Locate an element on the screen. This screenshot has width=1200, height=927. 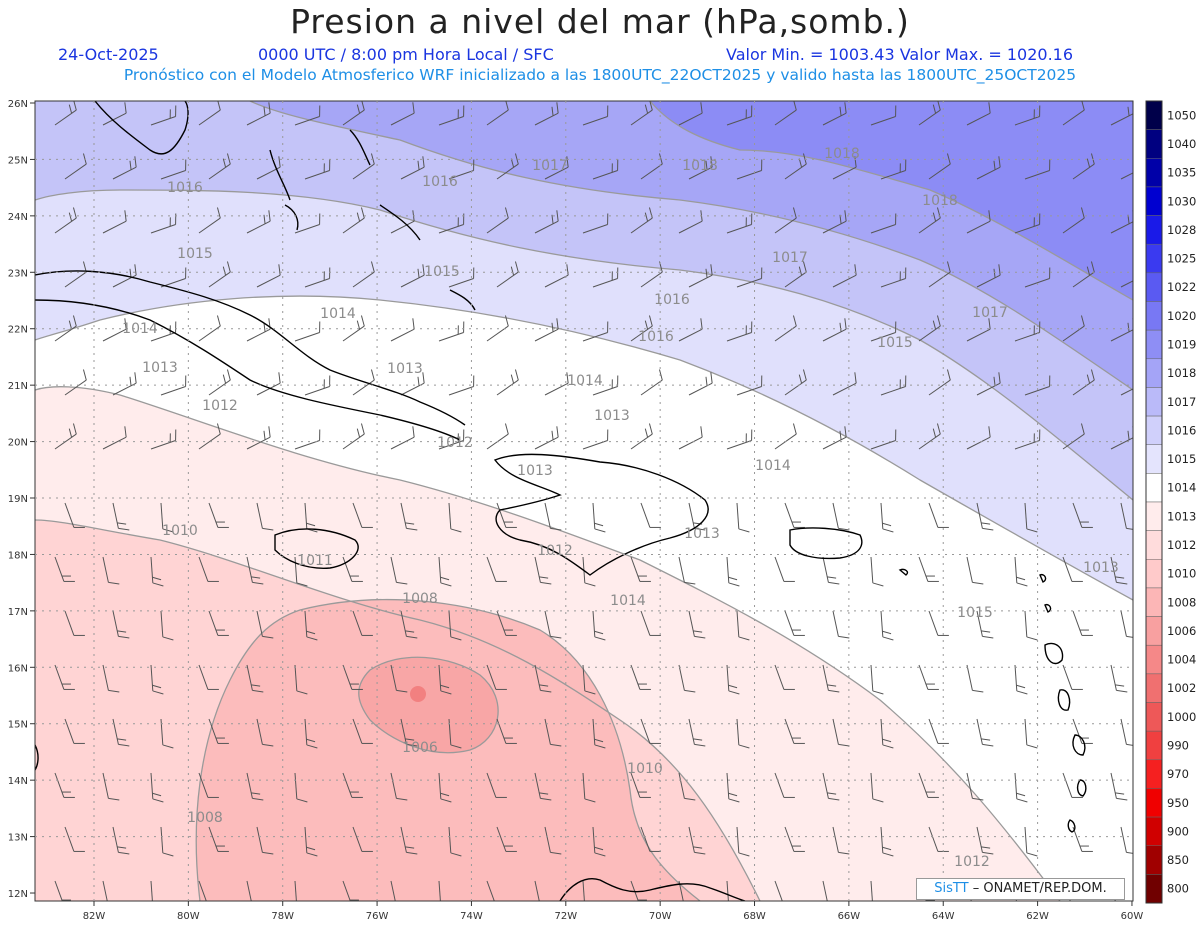
lat-label: 24N is located at coordinates (18, 217).